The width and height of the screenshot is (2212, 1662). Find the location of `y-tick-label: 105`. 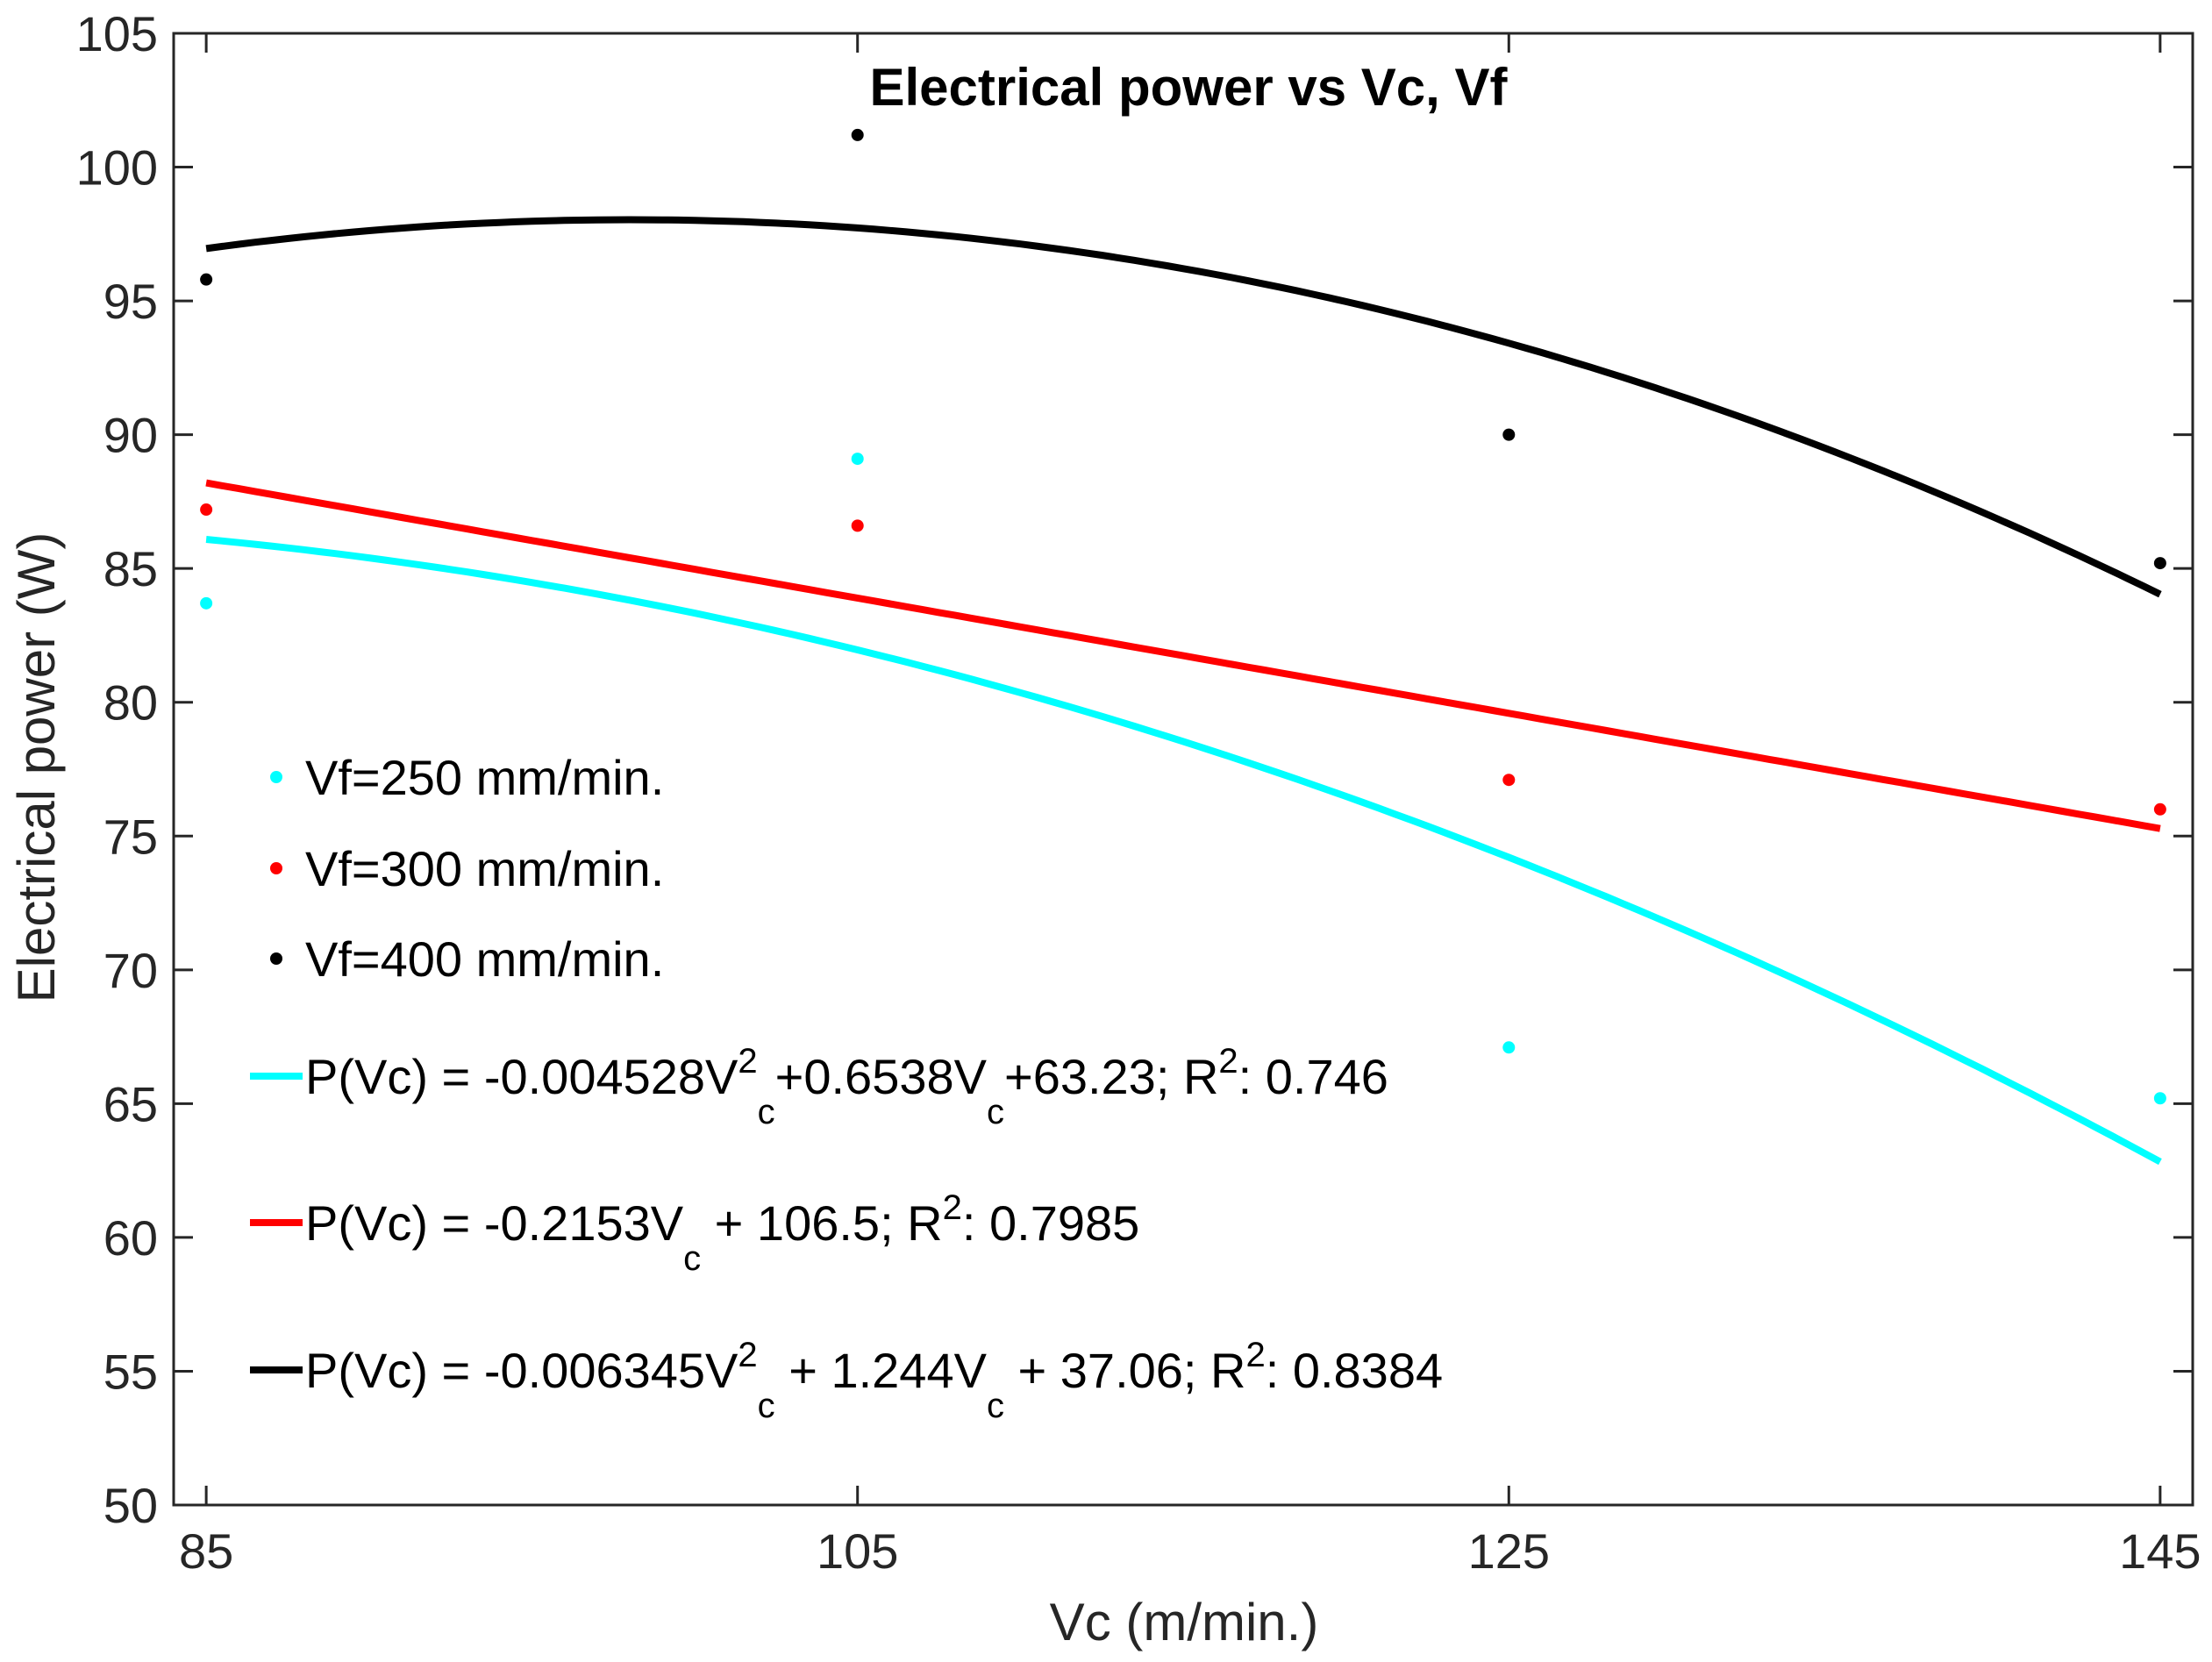

y-tick-label: 105 is located at coordinates (117, 33).